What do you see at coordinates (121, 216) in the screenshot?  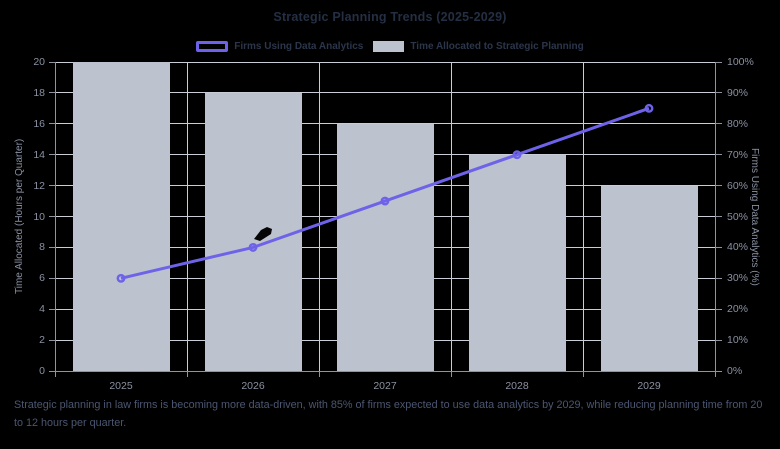 I see `bar-2025` at bounding box center [121, 216].